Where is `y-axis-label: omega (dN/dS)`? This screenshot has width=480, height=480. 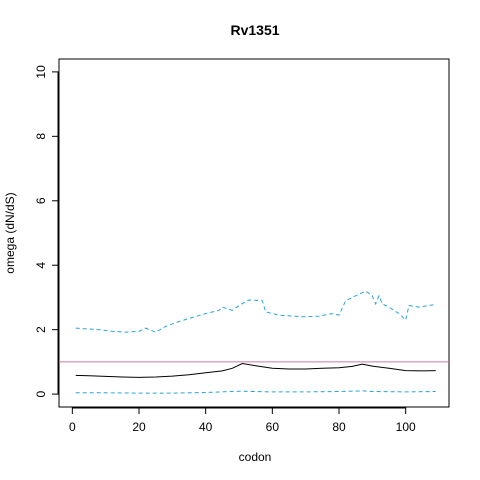 y-axis-label: omega (dN/dS) is located at coordinates (10, 232).